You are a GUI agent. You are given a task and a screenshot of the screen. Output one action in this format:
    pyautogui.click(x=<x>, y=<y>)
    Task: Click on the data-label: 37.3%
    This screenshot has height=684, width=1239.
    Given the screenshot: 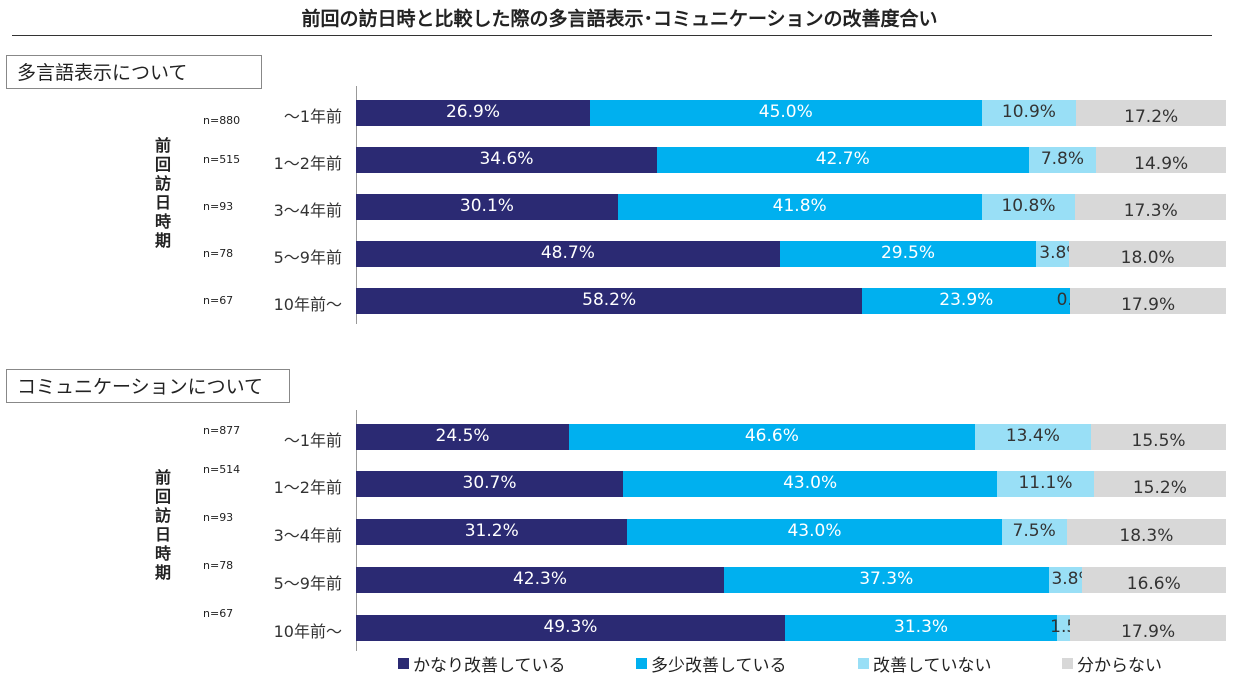 What is the action you would take?
    pyautogui.click(x=886, y=579)
    